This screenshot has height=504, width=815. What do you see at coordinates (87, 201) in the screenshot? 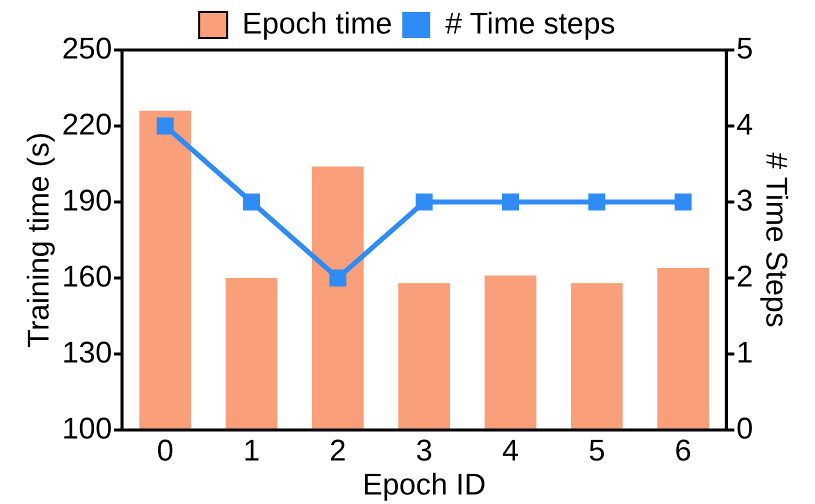
I see `y-tick-label: 190` at bounding box center [87, 201].